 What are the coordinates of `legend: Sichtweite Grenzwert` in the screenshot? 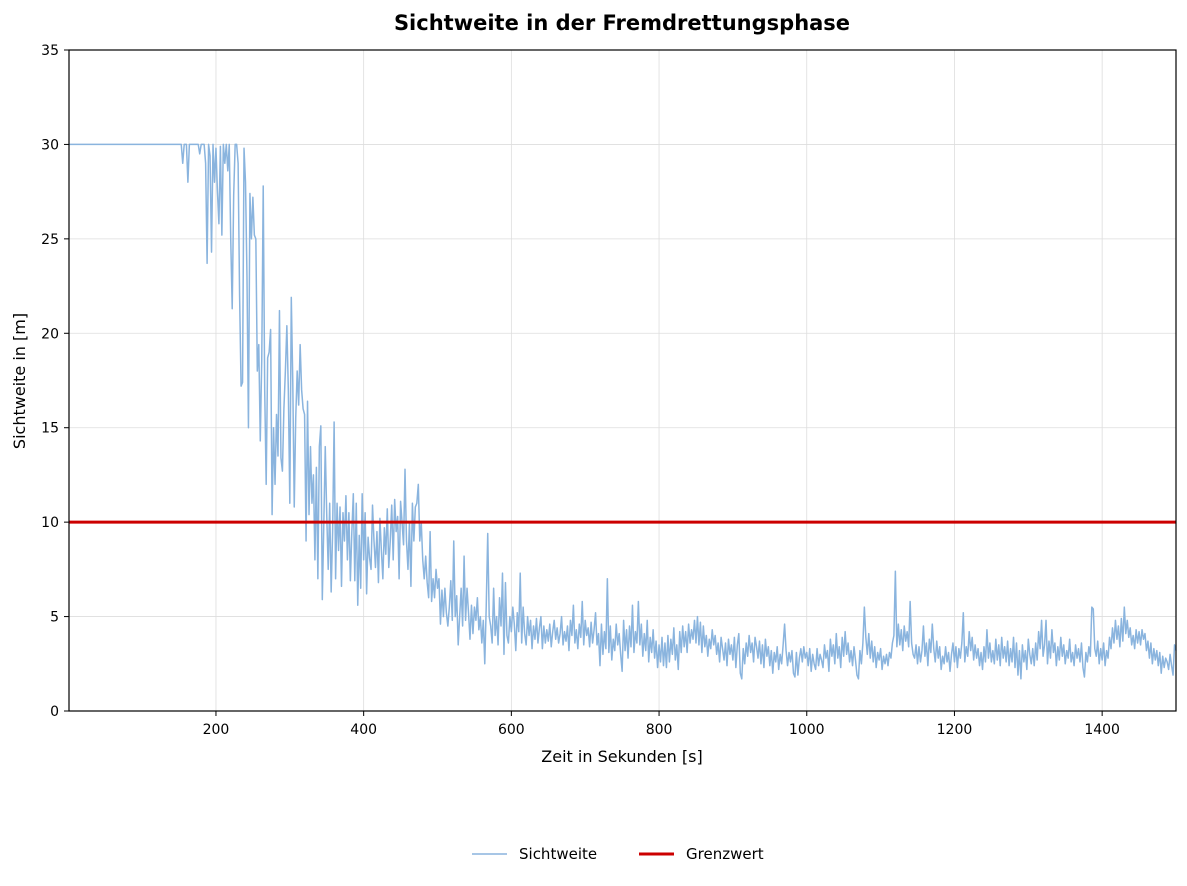 It's located at (618, 854).